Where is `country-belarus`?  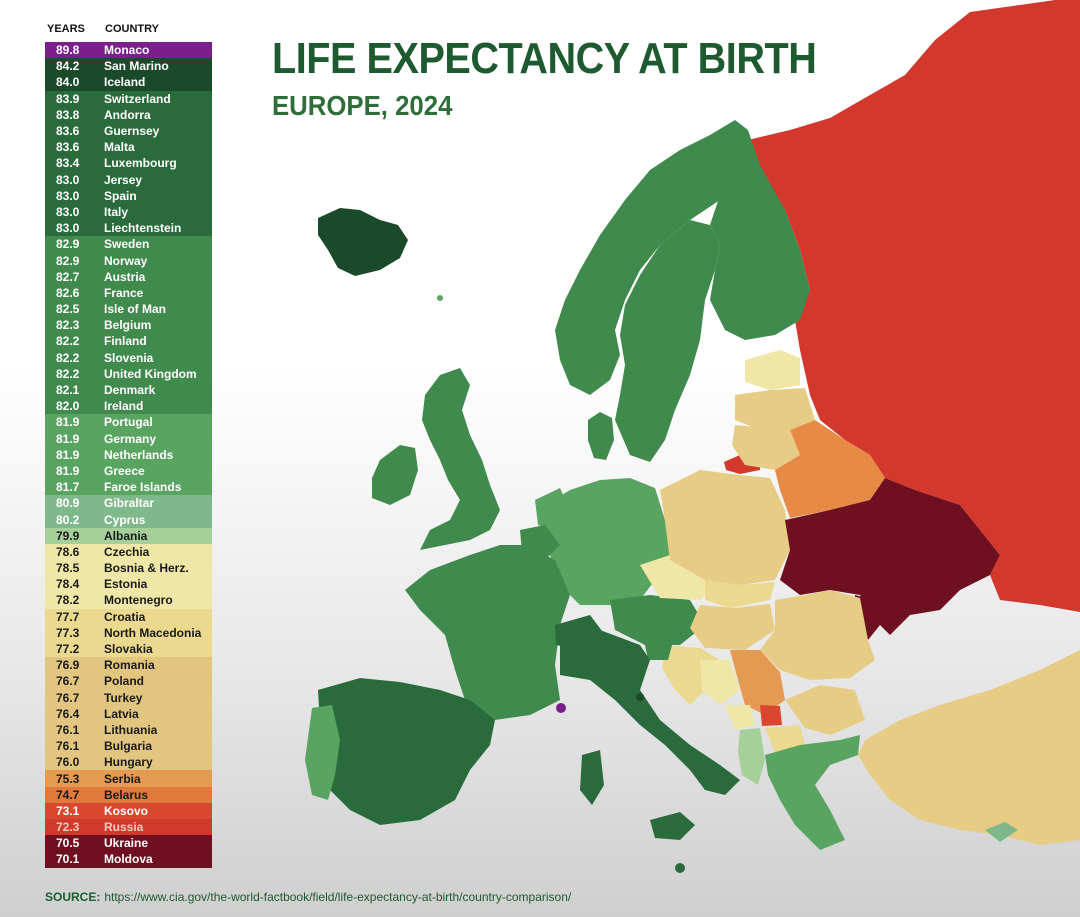
country-belarus is located at coordinates (830, 469).